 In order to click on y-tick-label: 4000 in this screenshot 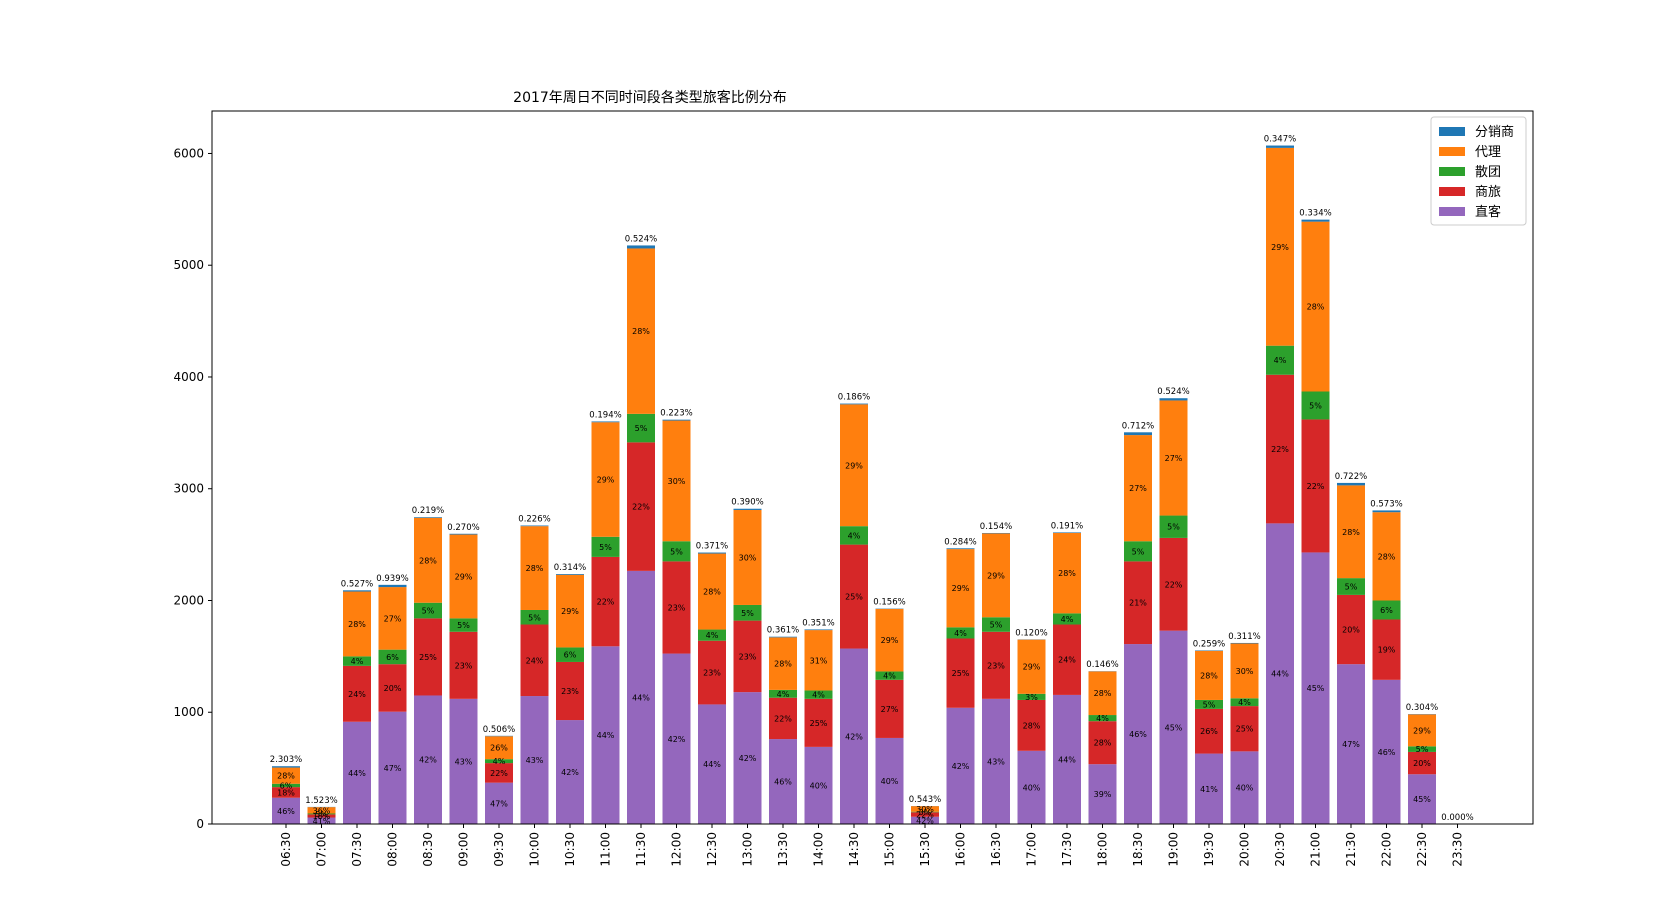, I will do `click(188, 377)`.